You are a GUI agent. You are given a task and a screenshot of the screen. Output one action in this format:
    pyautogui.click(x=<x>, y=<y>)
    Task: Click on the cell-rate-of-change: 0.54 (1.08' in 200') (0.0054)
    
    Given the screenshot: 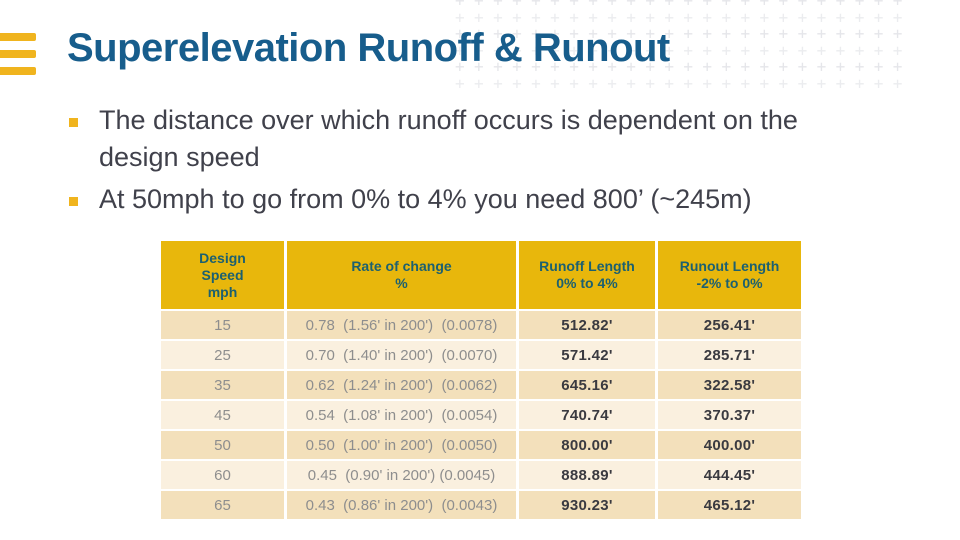 What is the action you would take?
    pyautogui.click(x=401, y=415)
    